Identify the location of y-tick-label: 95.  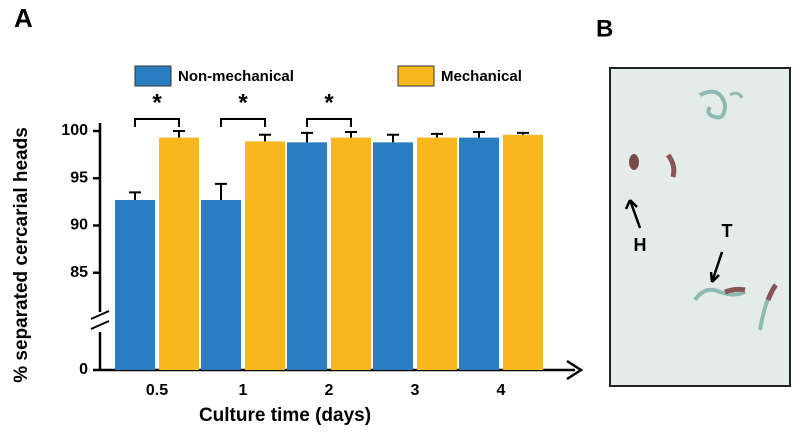
(79, 177).